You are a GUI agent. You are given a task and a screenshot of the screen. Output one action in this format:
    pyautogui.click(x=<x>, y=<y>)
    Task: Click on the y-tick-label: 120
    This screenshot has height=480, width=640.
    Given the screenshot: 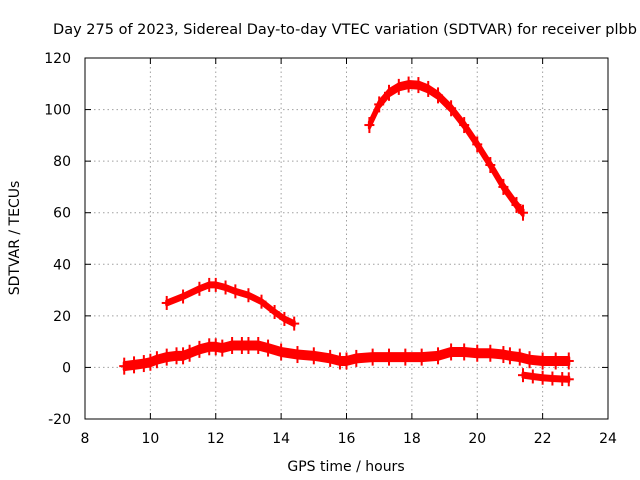 What is the action you would take?
    pyautogui.click(x=57, y=59)
    